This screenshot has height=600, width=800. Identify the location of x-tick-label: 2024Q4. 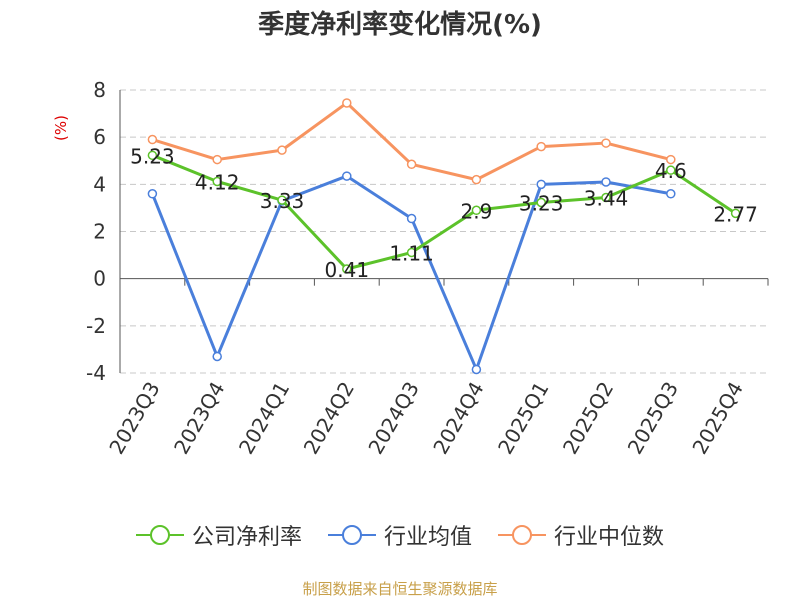
(458, 418).